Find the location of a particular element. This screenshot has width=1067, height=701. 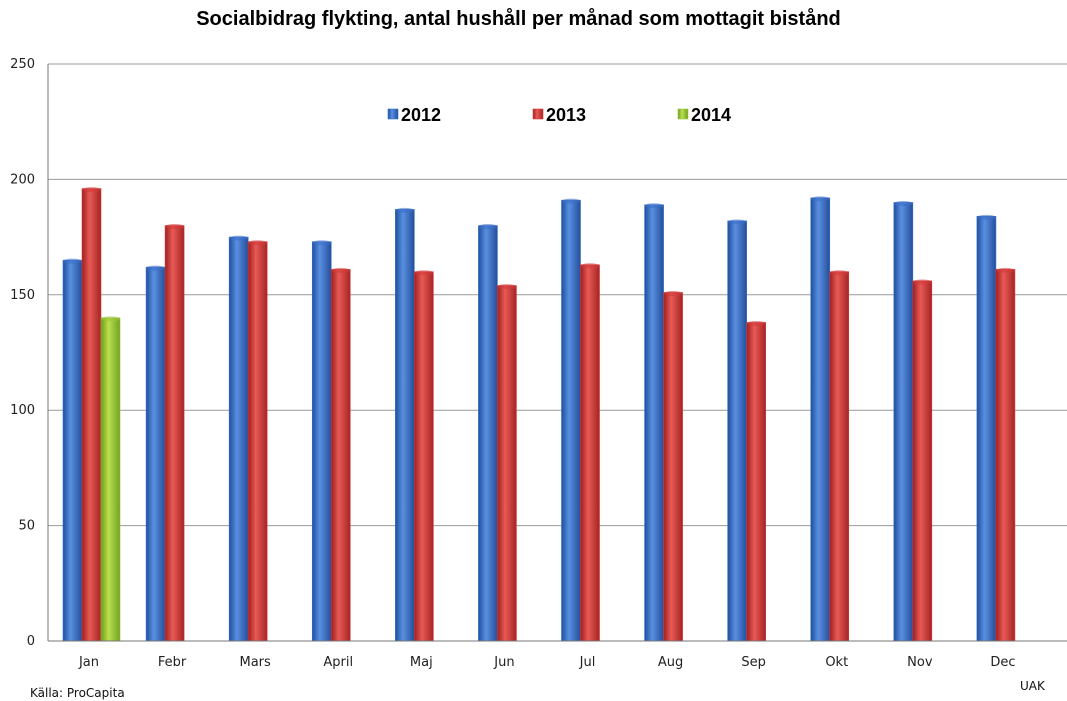

bar-2013-Febr is located at coordinates (174, 433).